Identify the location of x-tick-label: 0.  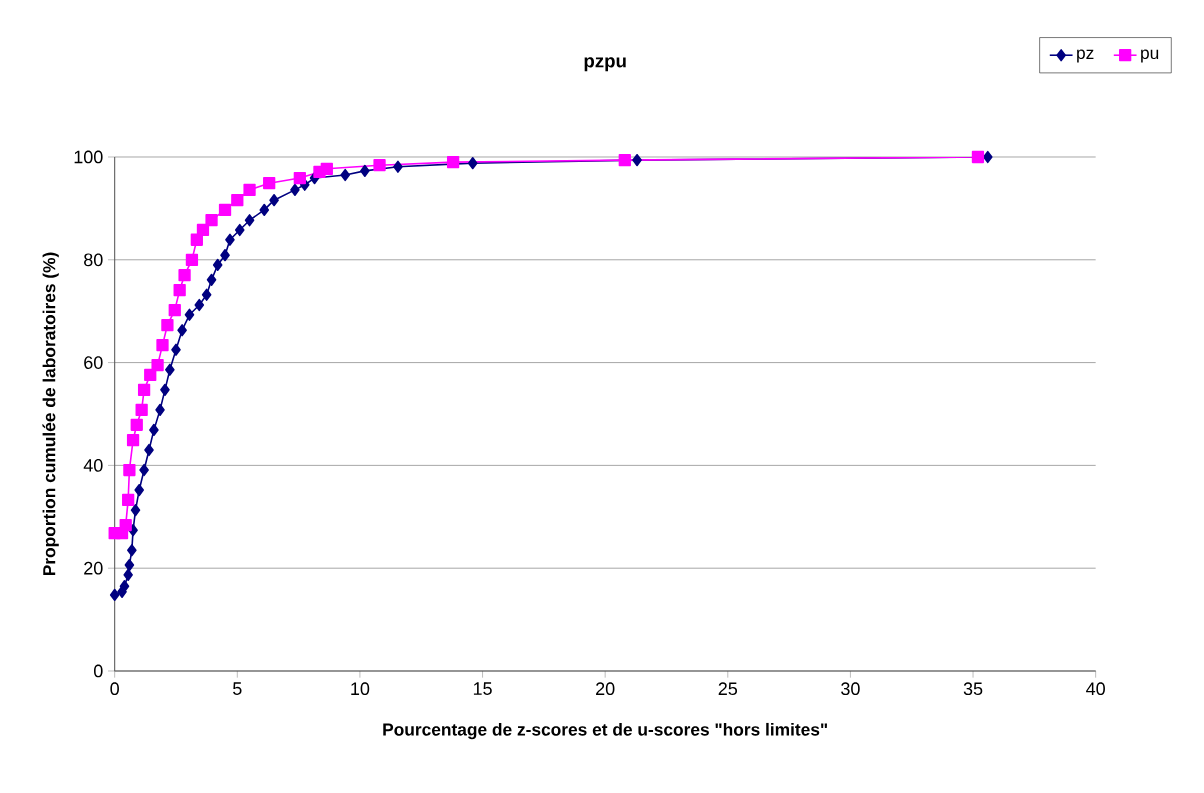
(114, 689).